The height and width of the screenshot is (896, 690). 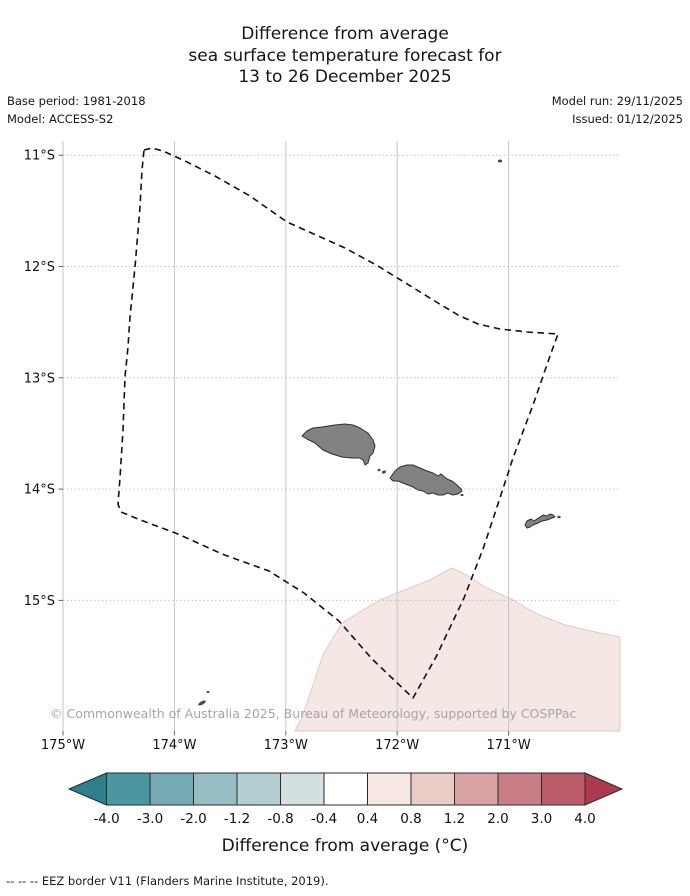 I want to click on colorbar-tick-label-1: -3.0, so click(x=150, y=819).